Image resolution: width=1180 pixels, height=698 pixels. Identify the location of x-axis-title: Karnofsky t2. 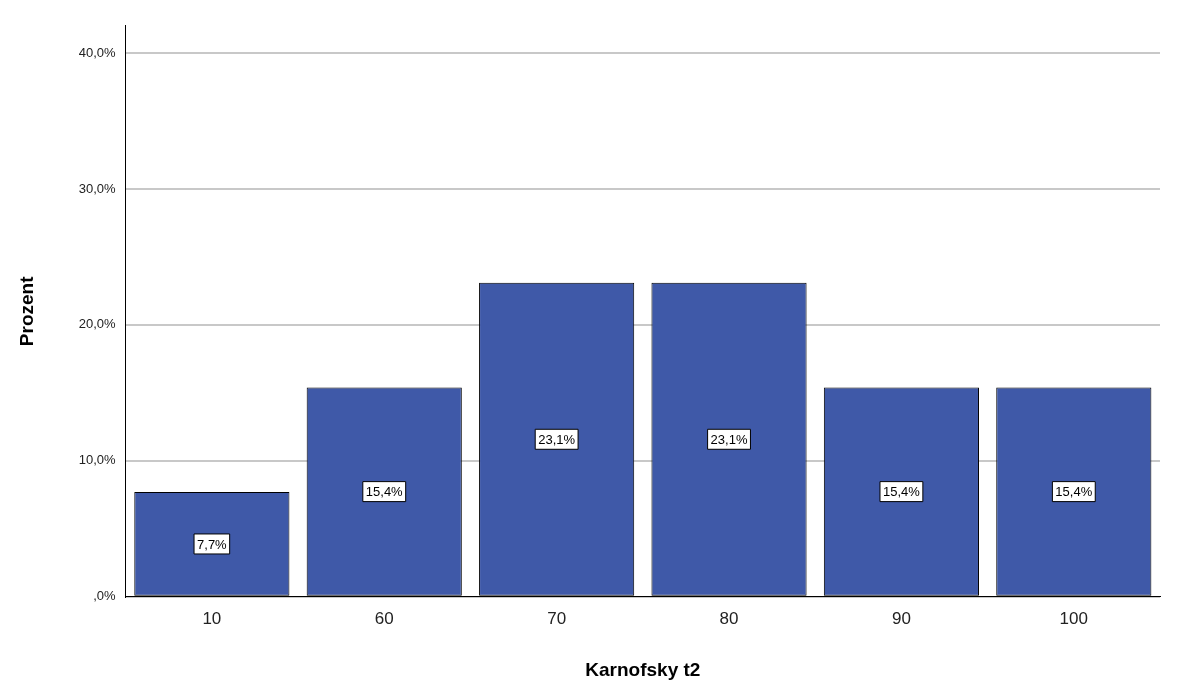
(643, 669).